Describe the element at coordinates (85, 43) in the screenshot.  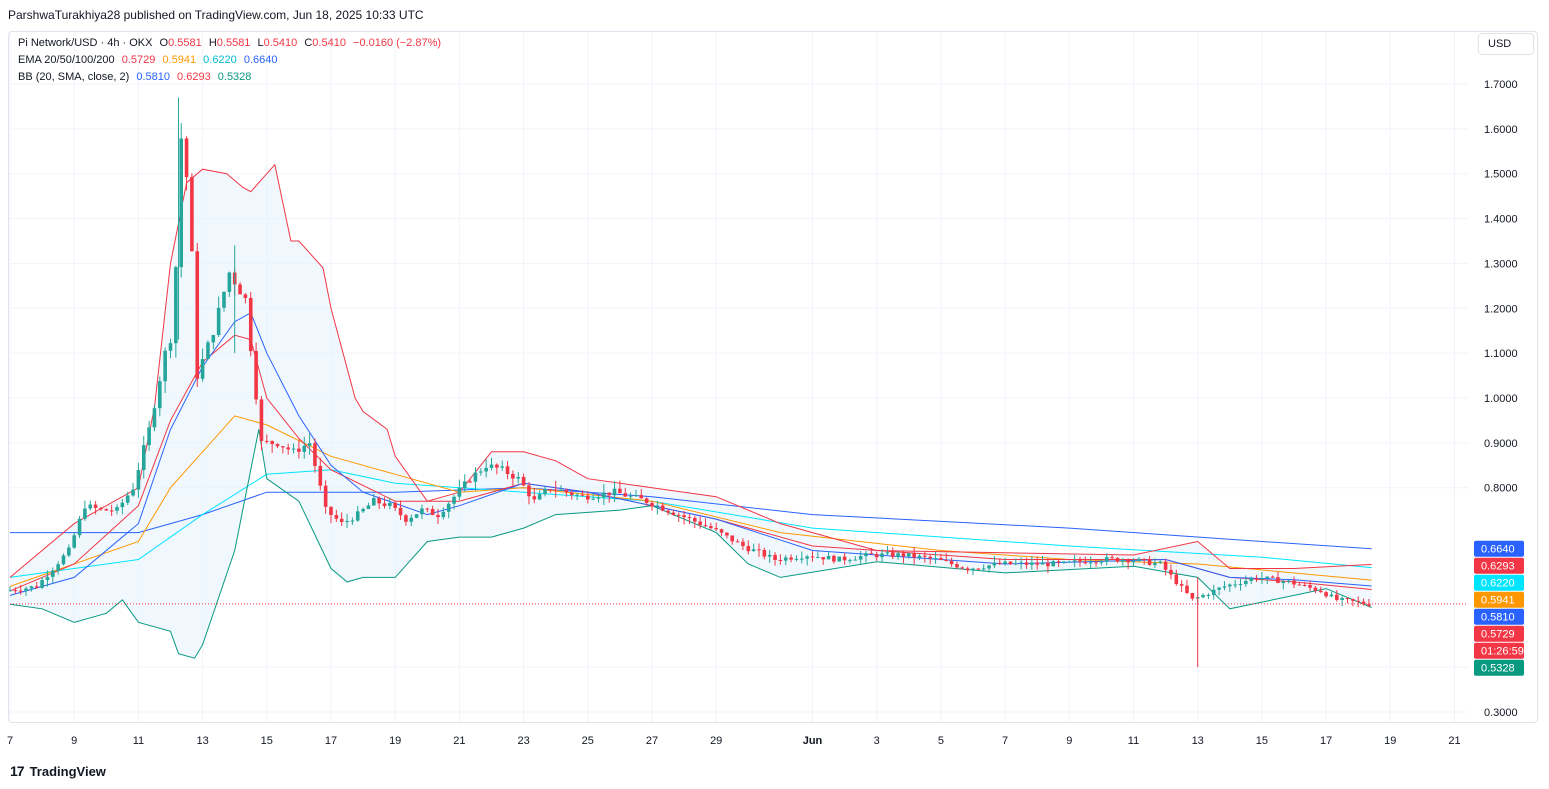
I see `symbol-title: Pi Network/USD · 4h · OKX` at that location.